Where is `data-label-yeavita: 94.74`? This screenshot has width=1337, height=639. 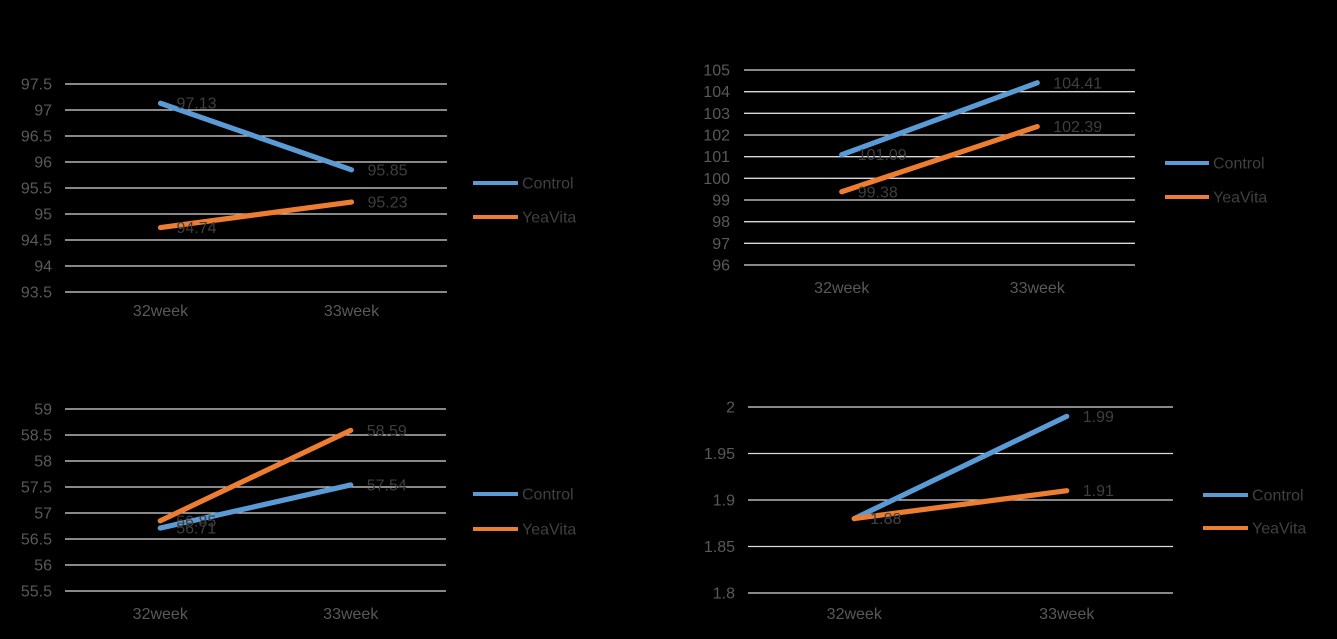 data-label-yeavita: 94.74 is located at coordinates (197, 228).